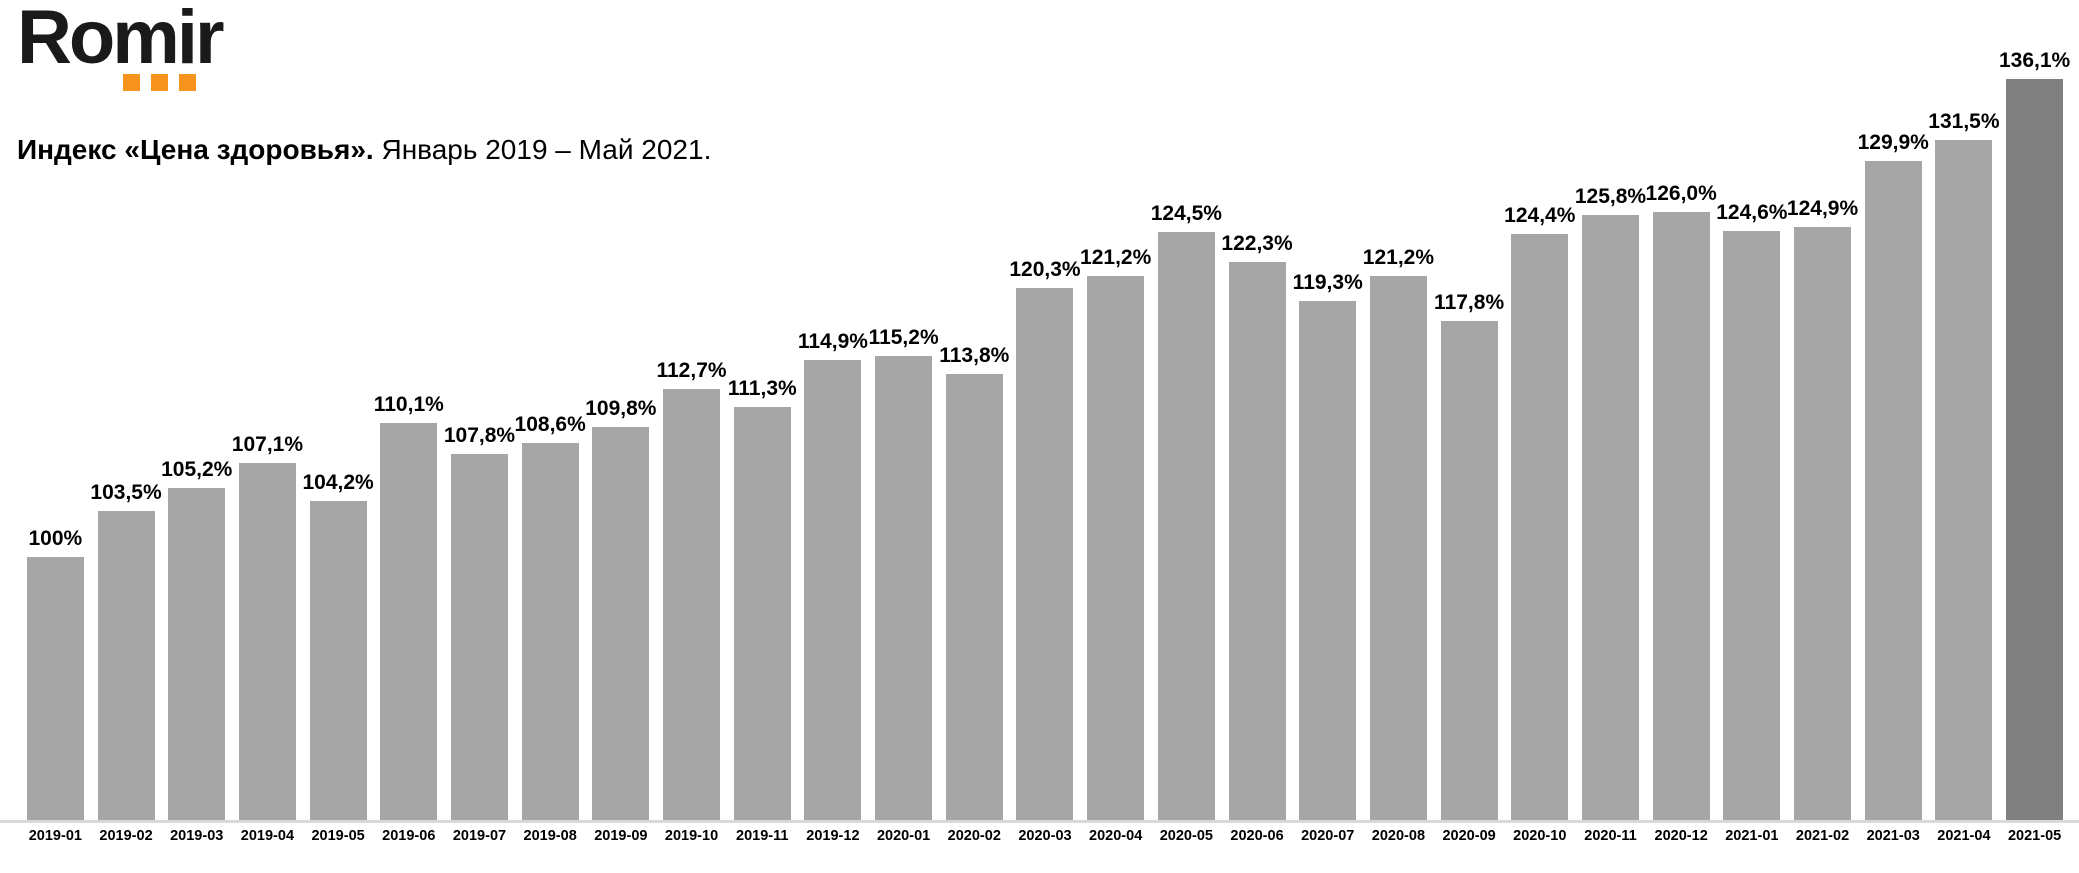 The height and width of the screenshot is (873, 2079). What do you see at coordinates (1822, 509) in the screenshot?
I see `bar-column: 124,9%` at bounding box center [1822, 509].